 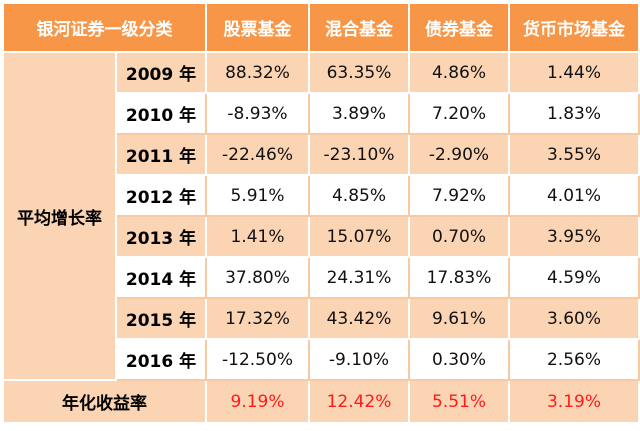 I want to click on table-row: 2012 年 5.91% 4.85% 7.92% 4.01%, so click(x=321, y=195).